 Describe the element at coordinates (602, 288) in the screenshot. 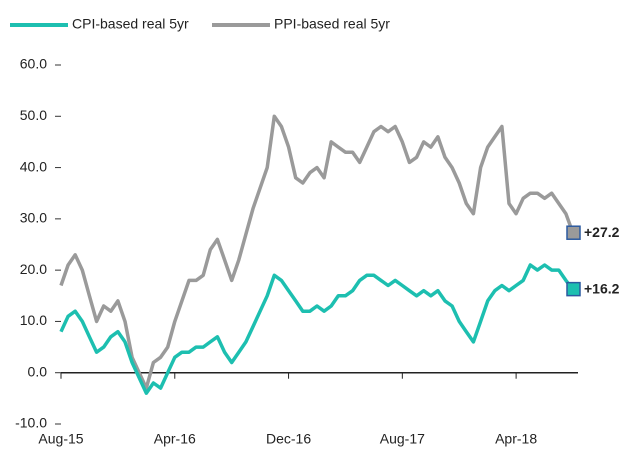

I see `end-label: +16.2` at that location.